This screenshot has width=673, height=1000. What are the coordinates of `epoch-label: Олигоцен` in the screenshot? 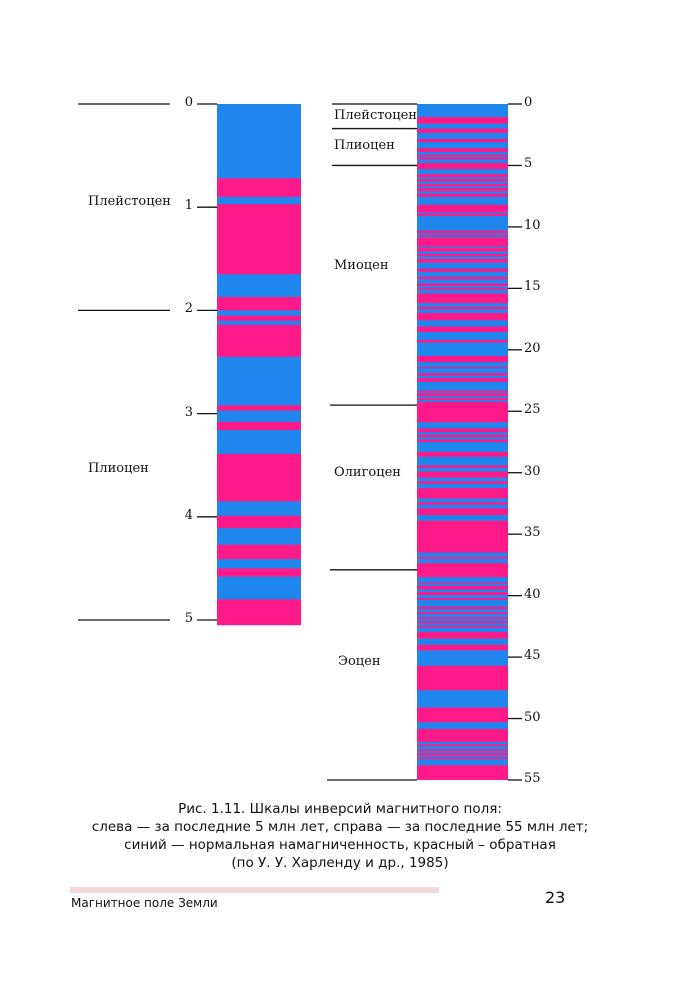 It's located at (367, 472).